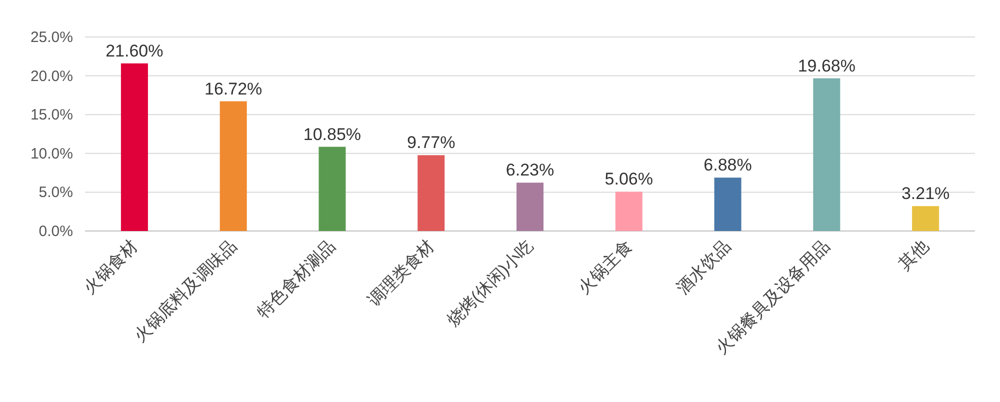 Image resolution: width=1000 pixels, height=402 pixels. Describe the element at coordinates (401, 273) in the screenshot. I see `x-tick-label: 调理类食材` at that location.